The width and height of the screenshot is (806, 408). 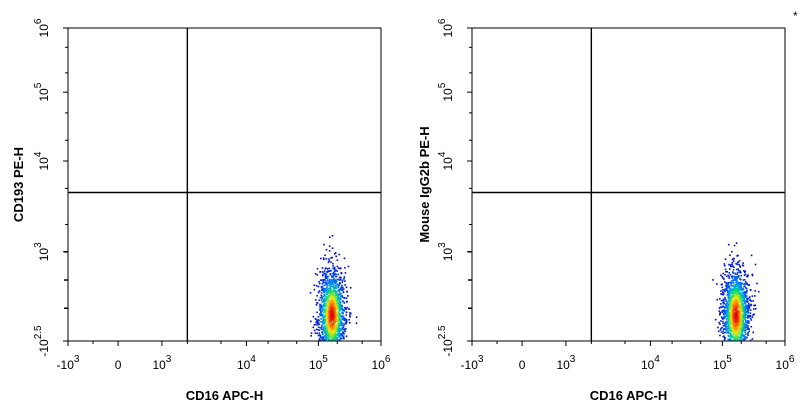 I want to click on event-dots, so click(x=333, y=288).